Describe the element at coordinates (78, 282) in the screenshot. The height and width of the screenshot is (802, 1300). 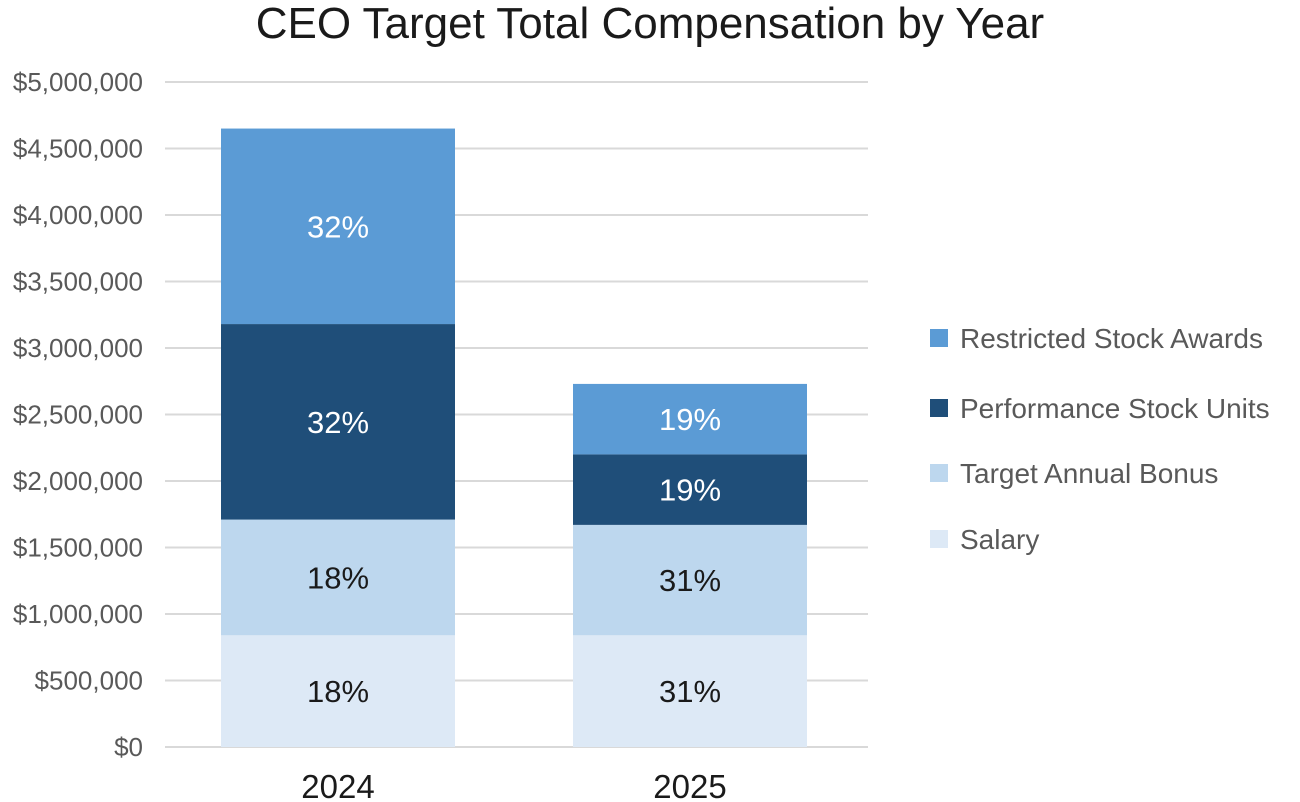
I see `y-tick-label: $3,500,000` at that location.